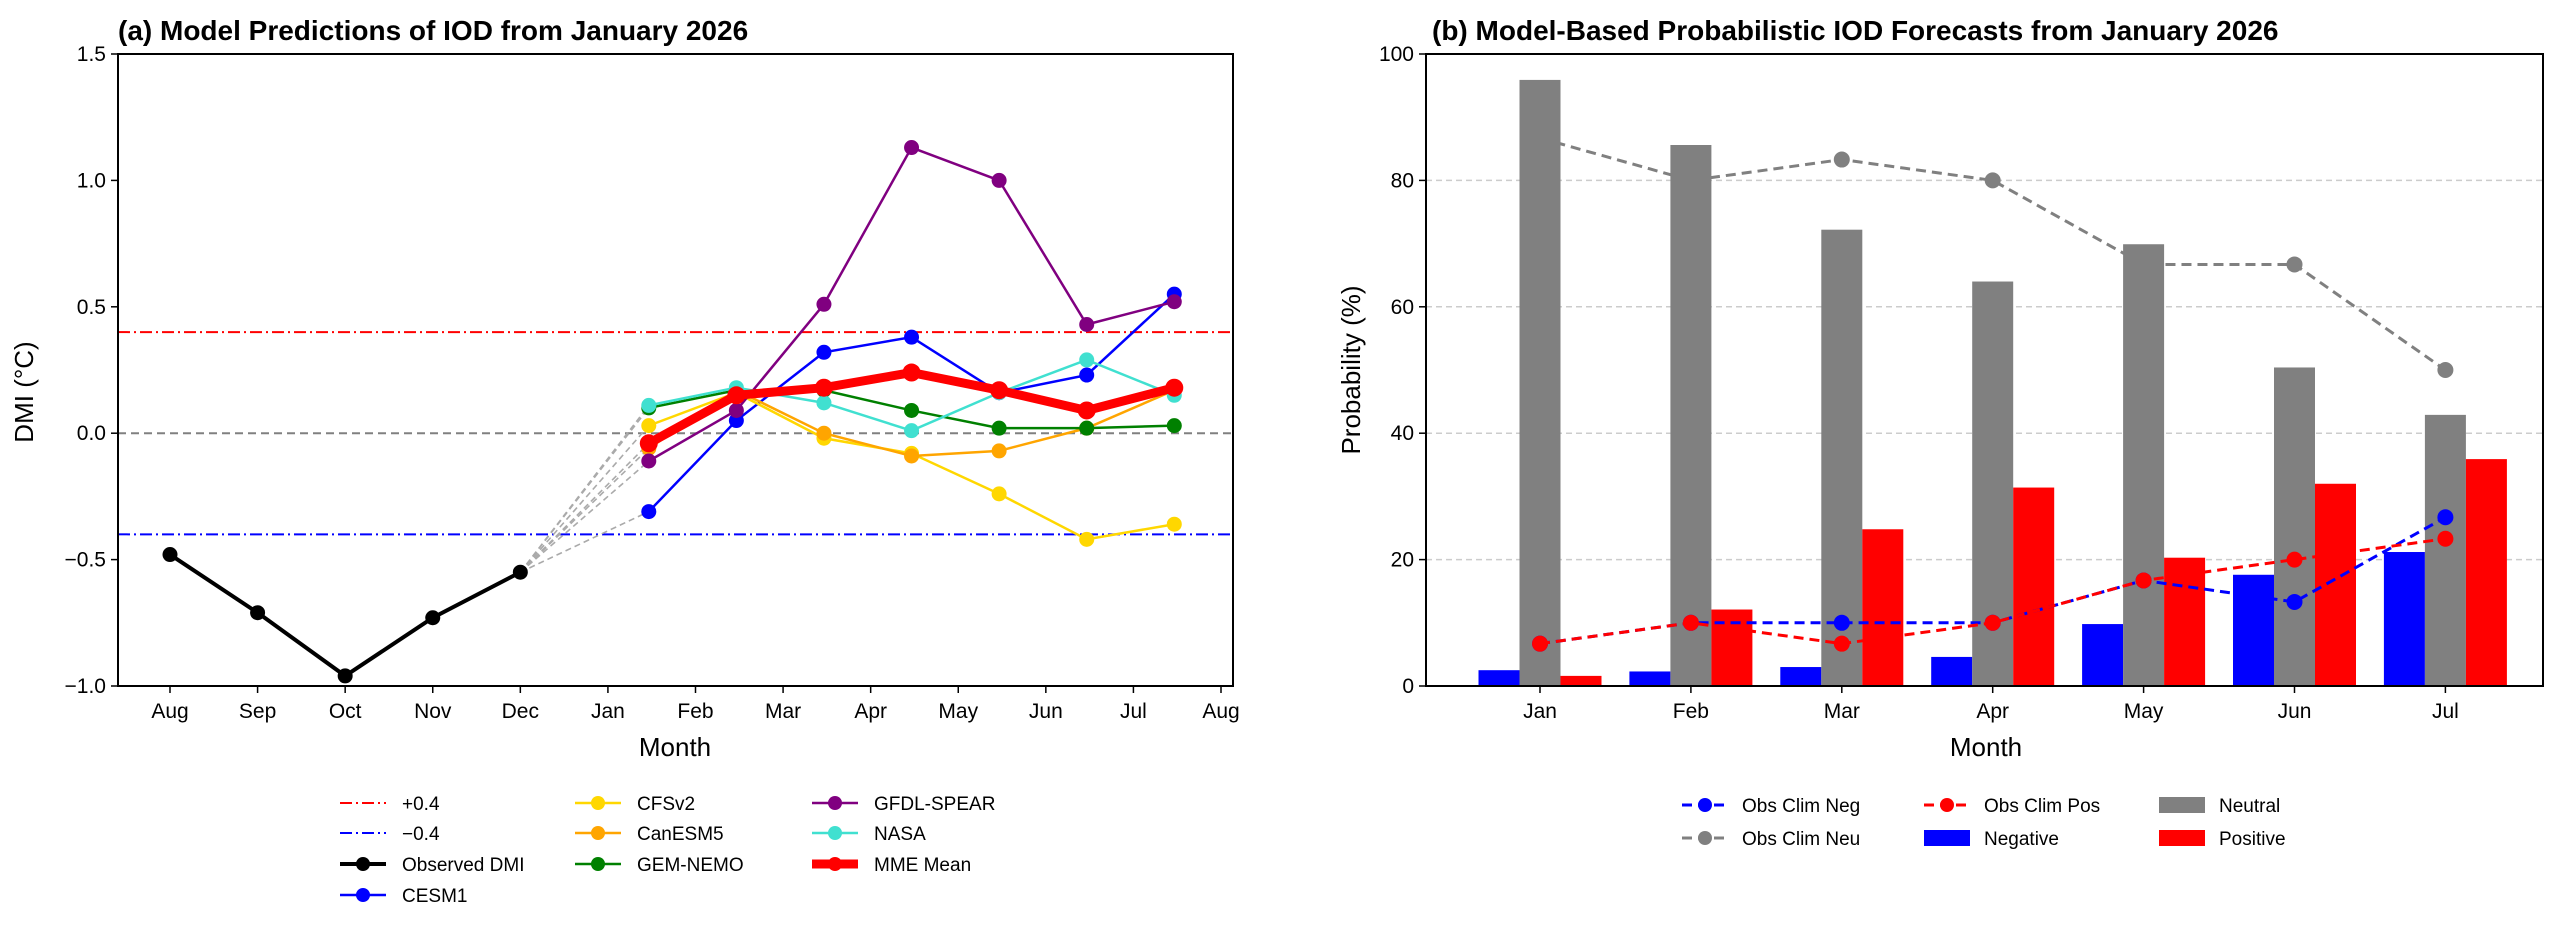 Image resolution: width=2560 pixels, height=942 pixels. Describe the element at coordinates (91, 433) in the screenshot. I see `y-tick-label: 0.0` at that location.